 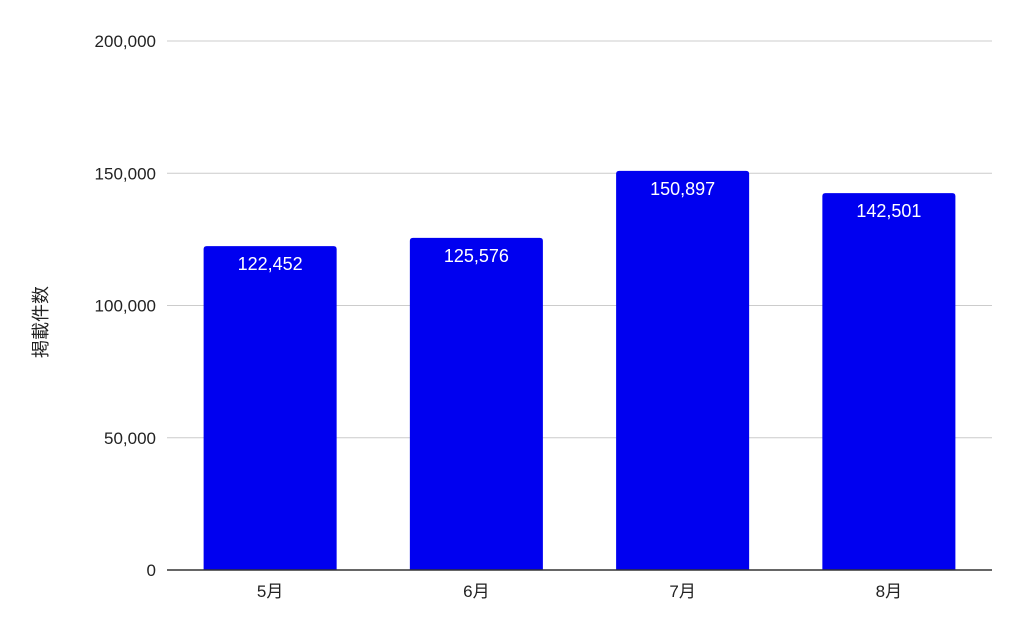 I want to click on y-axis-tick-labels: 0 50,000 100,000 150,000 200,000, so click(x=125, y=306).